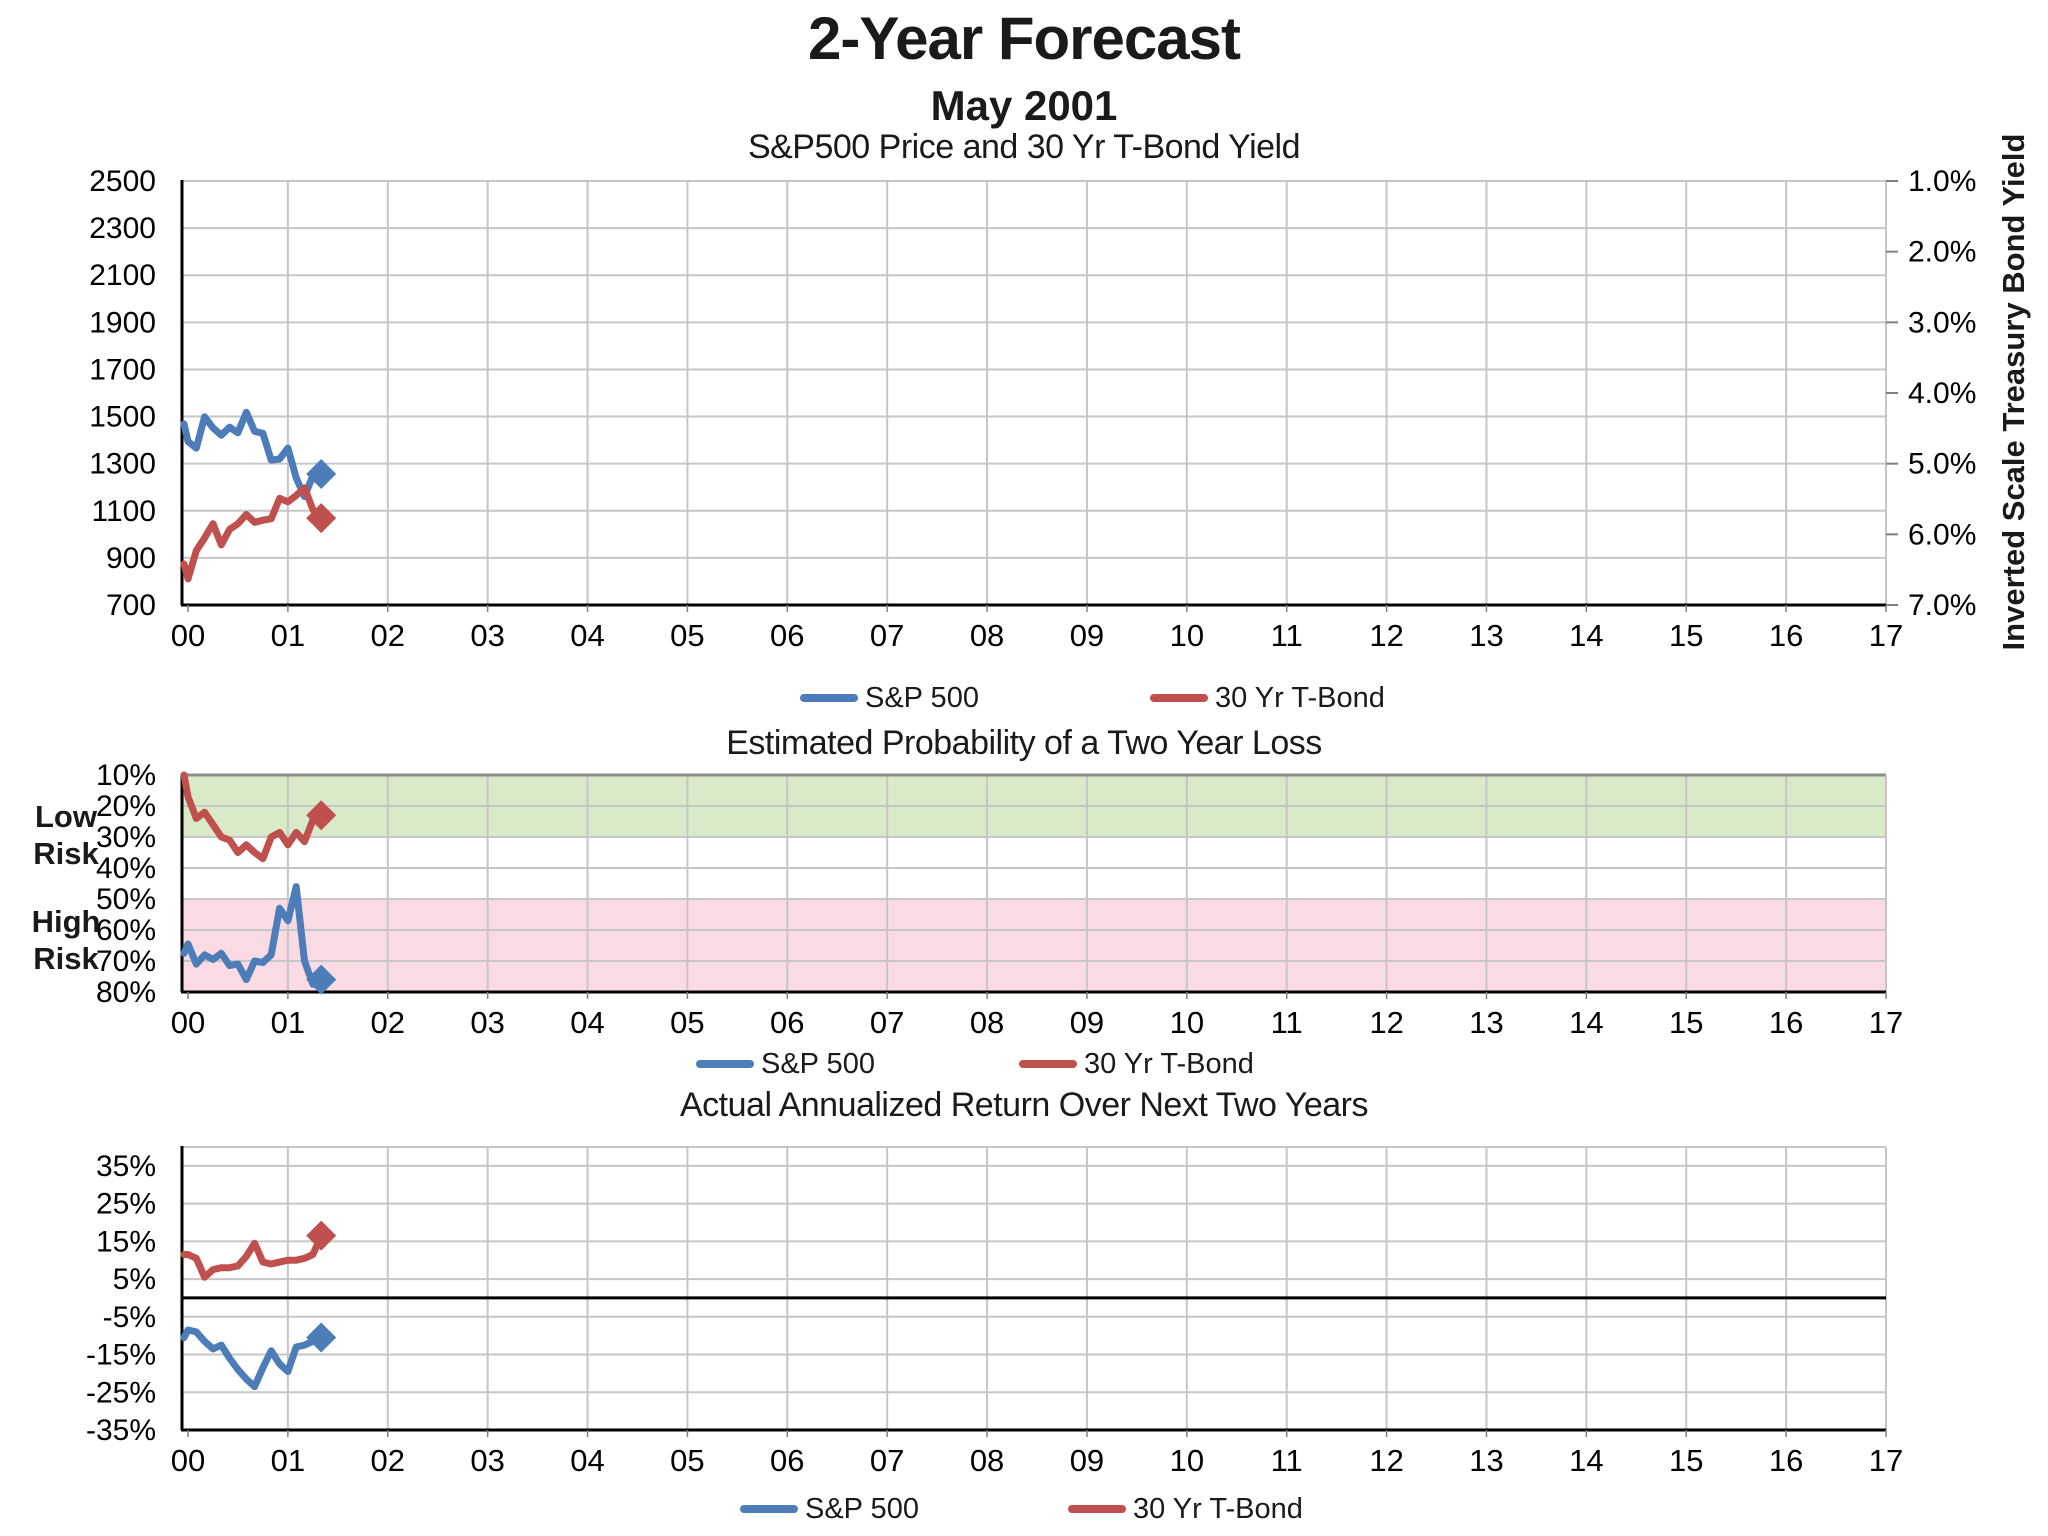 This screenshot has width=2048, height=1536. What do you see at coordinates (126, 868) in the screenshot?
I see `y-tick-label: 40%` at bounding box center [126, 868].